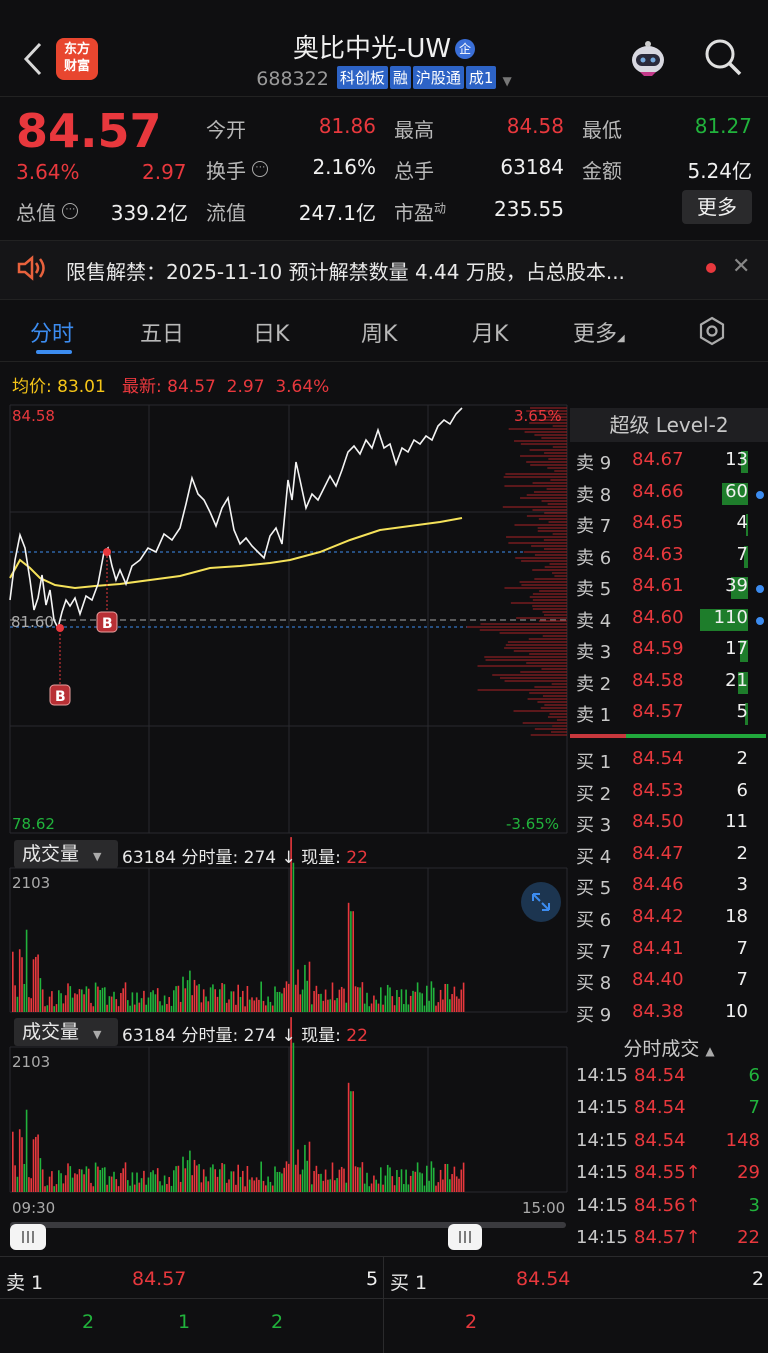  What do you see at coordinates (490, 334) in the screenshot?
I see `tab-monthly-k: 月K` at bounding box center [490, 334].